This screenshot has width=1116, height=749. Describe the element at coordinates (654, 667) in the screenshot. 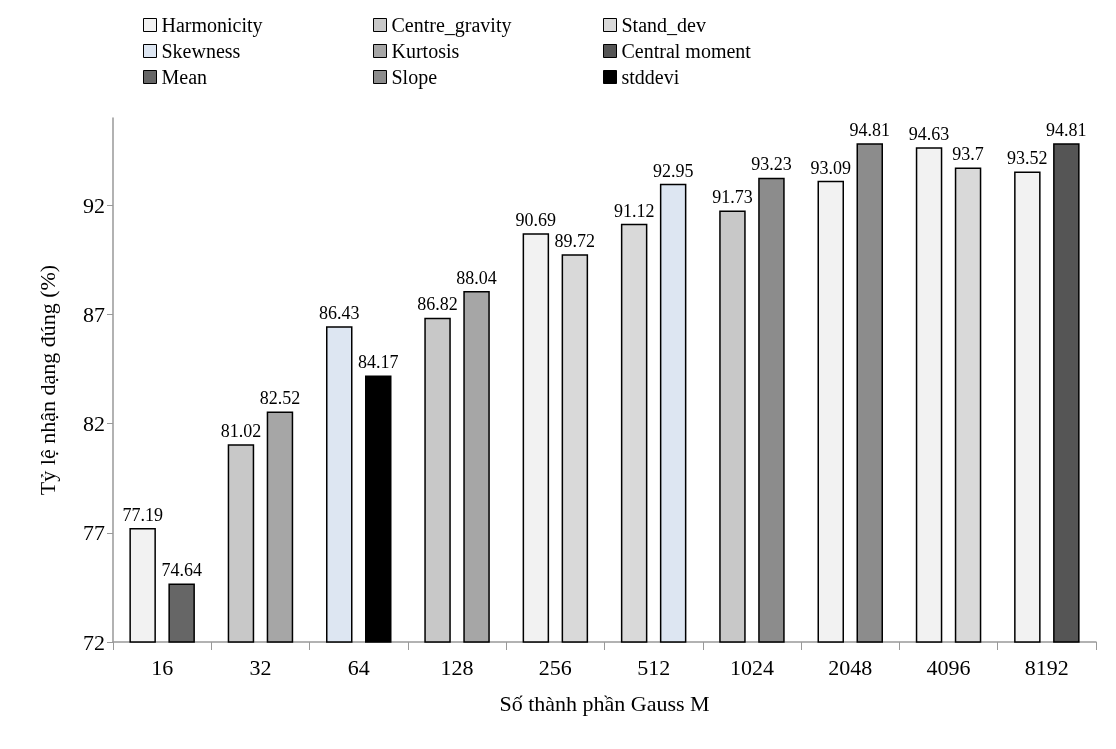

I see `x-tick-label: 512` at that location.